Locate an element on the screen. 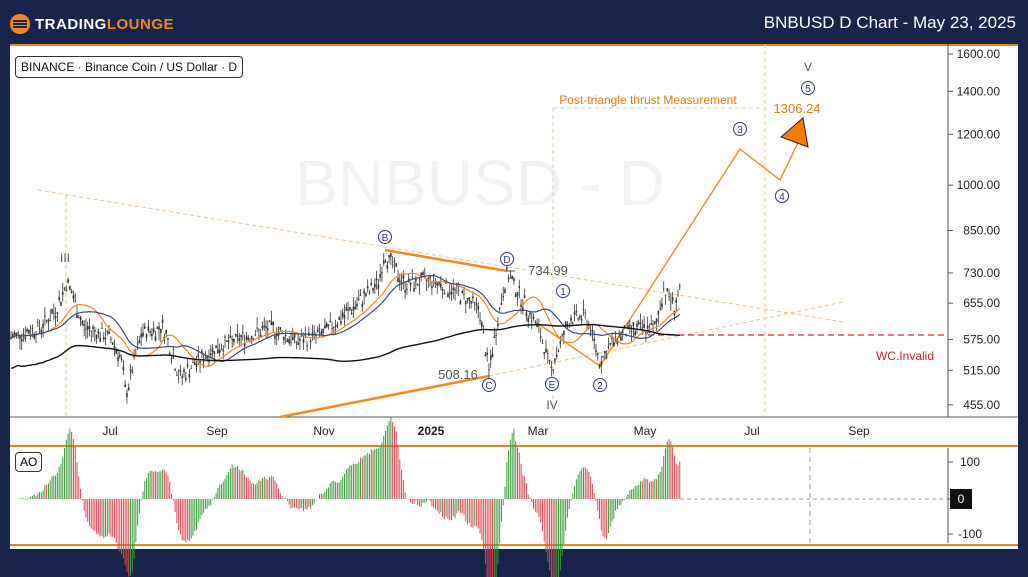 This screenshot has height=577, width=1028. projected-wave-path is located at coordinates (701, 249).